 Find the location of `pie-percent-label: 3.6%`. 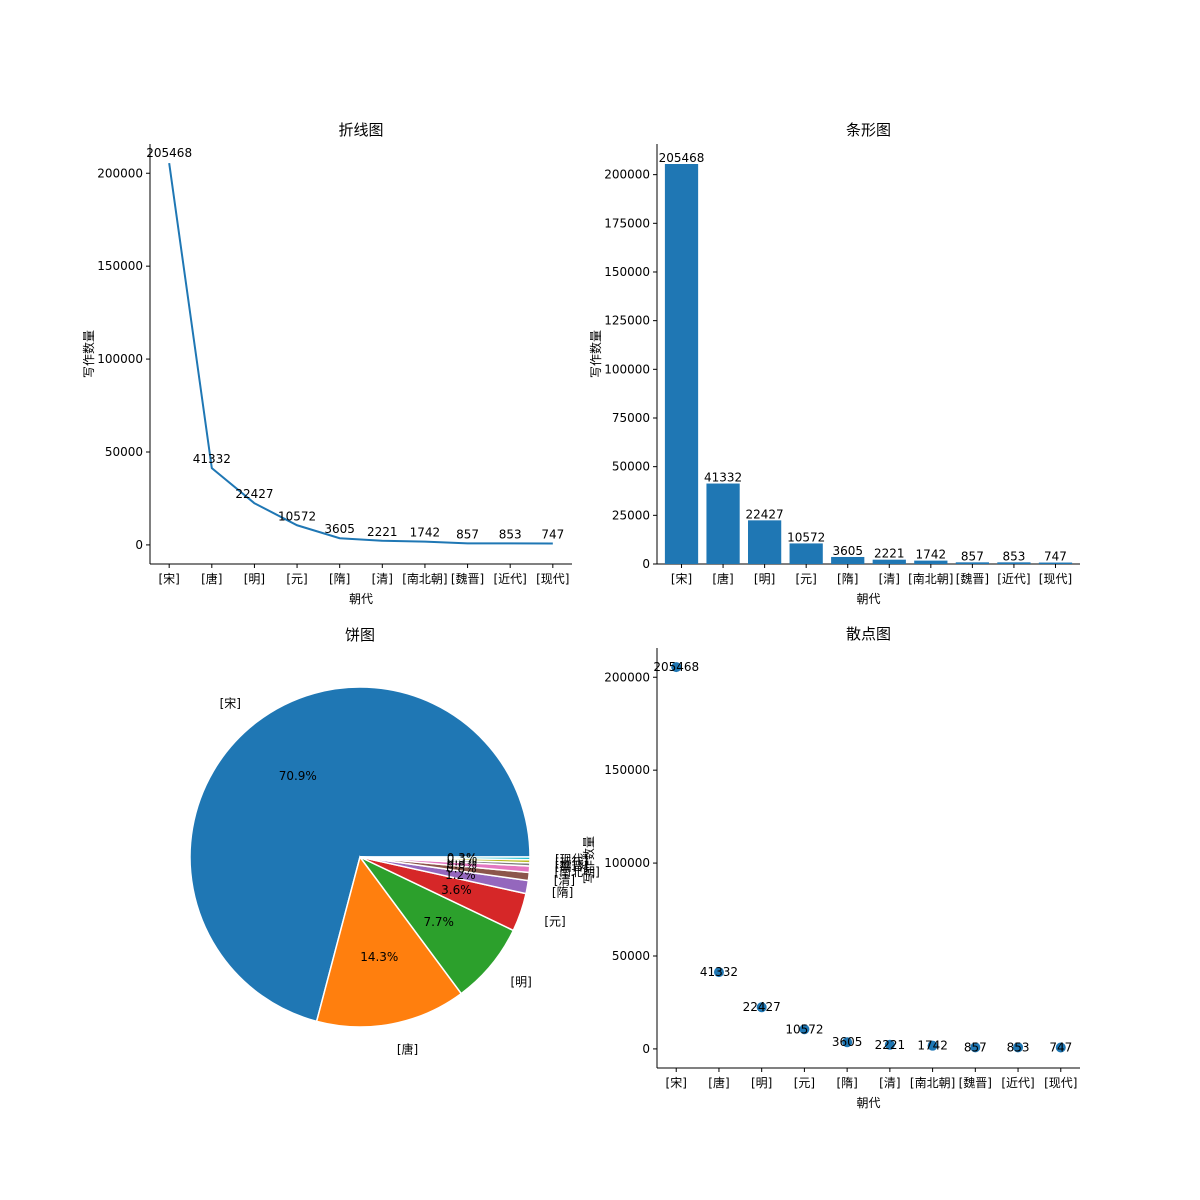

pie-percent-label: 3.6% is located at coordinates (456, 890).